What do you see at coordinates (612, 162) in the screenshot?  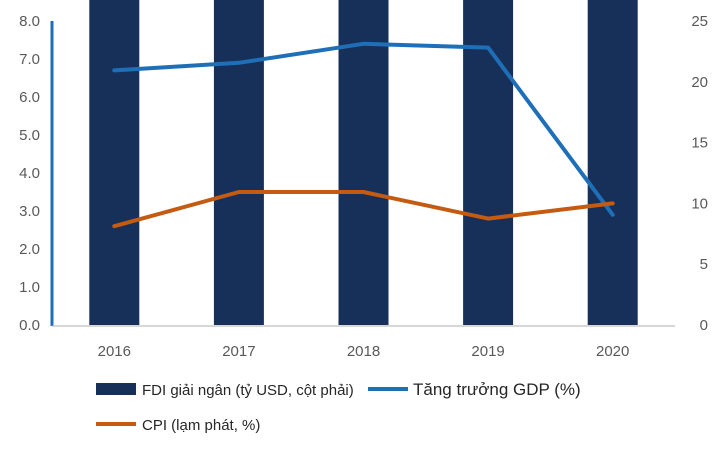 I see `bar-2020` at bounding box center [612, 162].